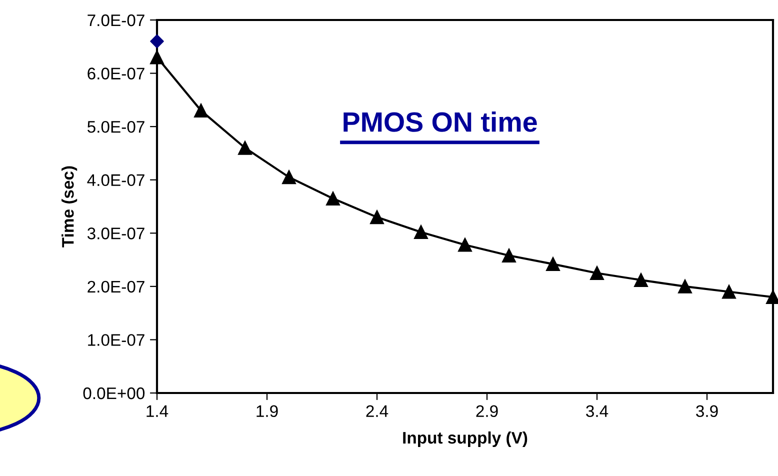 The height and width of the screenshot is (476, 778). What do you see at coordinates (114, 393) in the screenshot?
I see `y-tick-label: 0.0E+00` at bounding box center [114, 393].